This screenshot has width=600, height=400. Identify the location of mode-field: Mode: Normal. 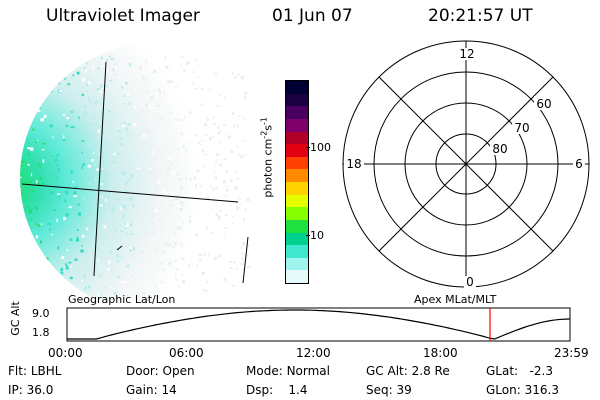
(288, 371).